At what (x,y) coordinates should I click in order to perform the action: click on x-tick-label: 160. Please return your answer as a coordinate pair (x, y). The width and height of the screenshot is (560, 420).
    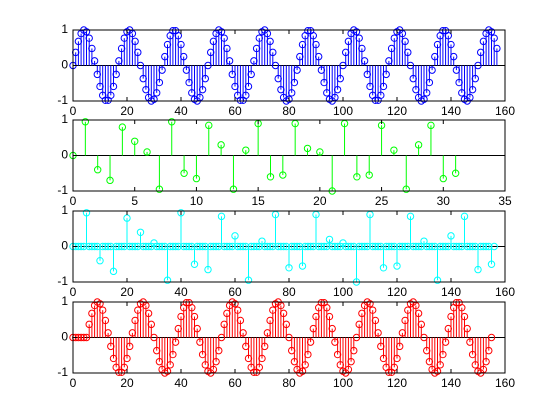
    Looking at the image, I should click on (505, 111).